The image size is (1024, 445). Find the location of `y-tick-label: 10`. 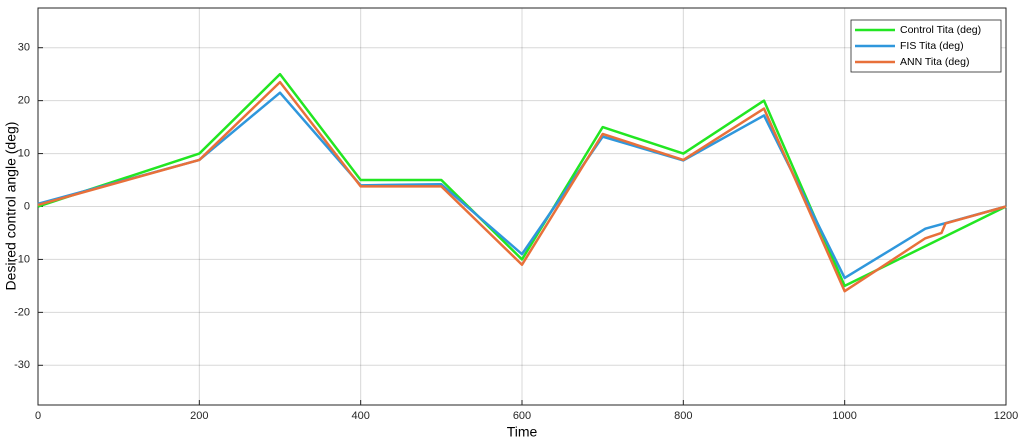

y-tick-label: 10 is located at coordinates (24, 153).